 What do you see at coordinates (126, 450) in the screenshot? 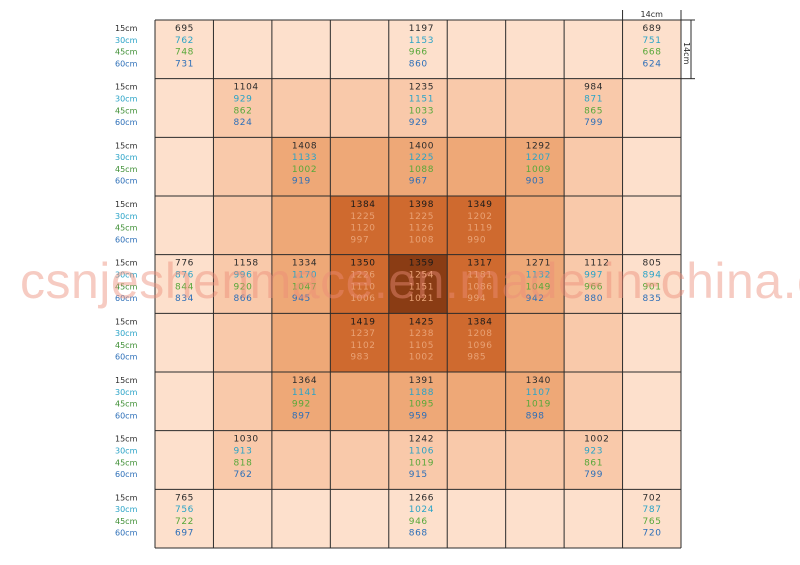
I see `depth-label: 30cm` at bounding box center [126, 450].